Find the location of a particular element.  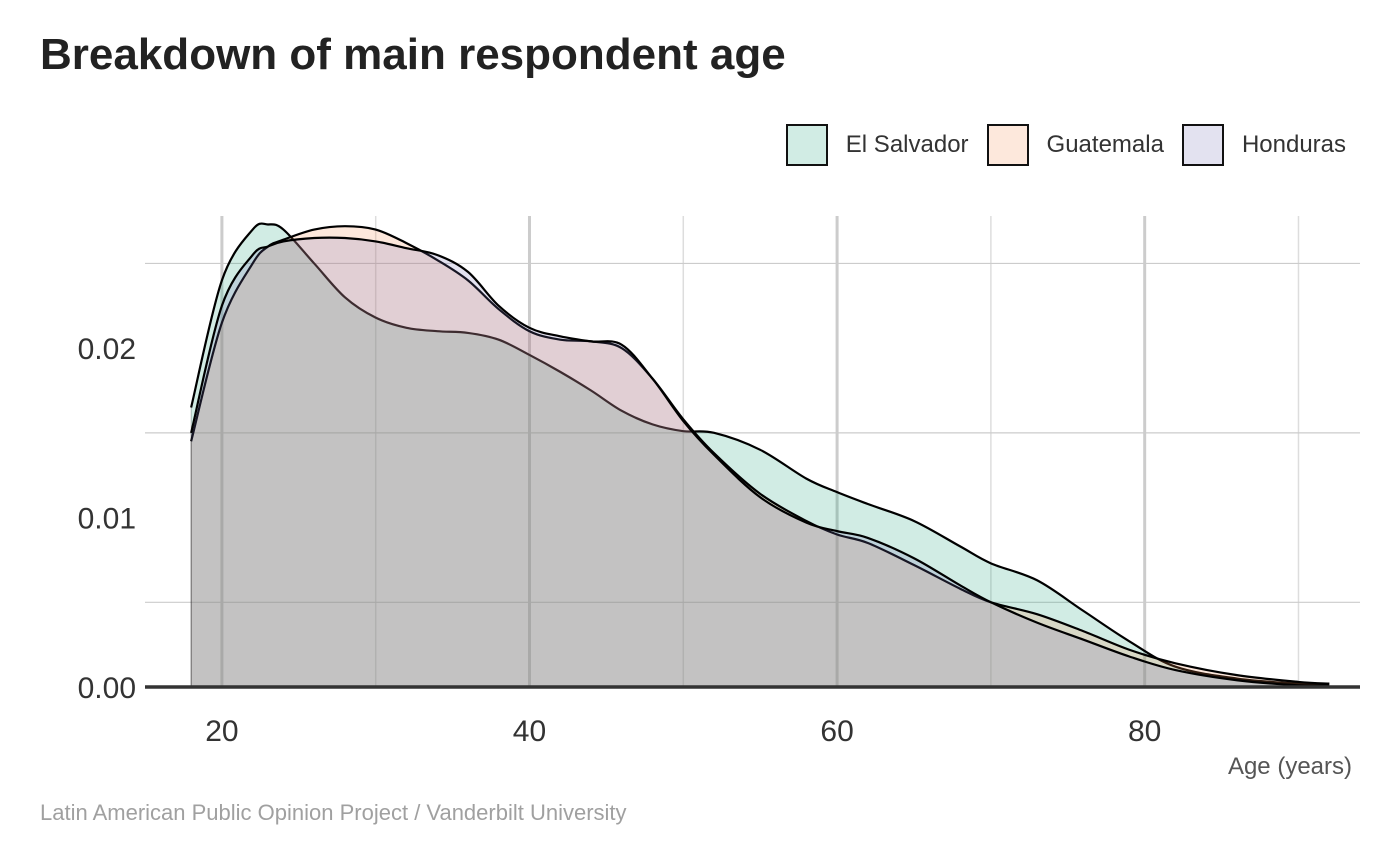

legend: El Salvador Guatemala Honduras is located at coordinates (1057, 145).